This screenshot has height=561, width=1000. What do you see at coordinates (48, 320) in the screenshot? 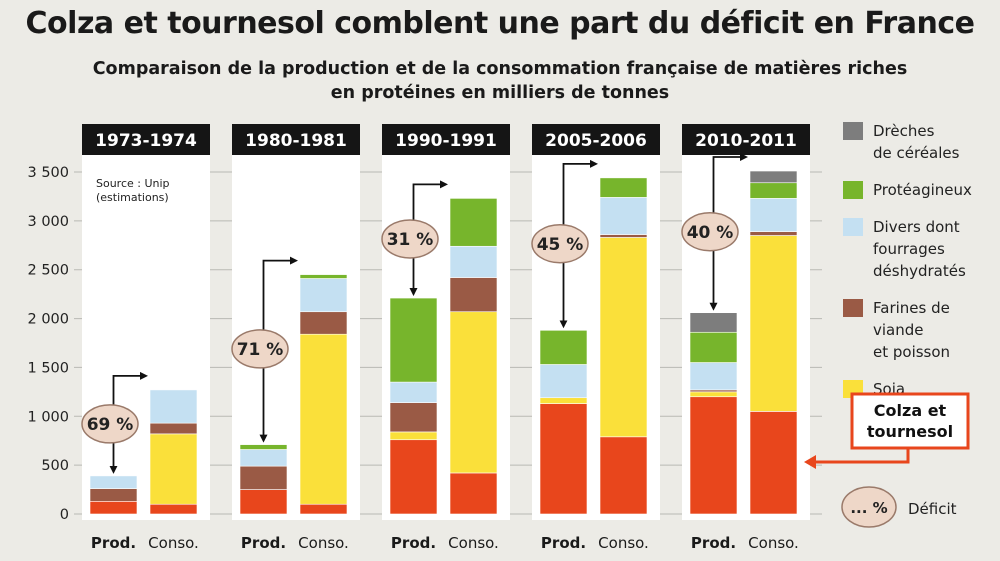
I see `y-tick-label: 2 000` at bounding box center [48, 320].